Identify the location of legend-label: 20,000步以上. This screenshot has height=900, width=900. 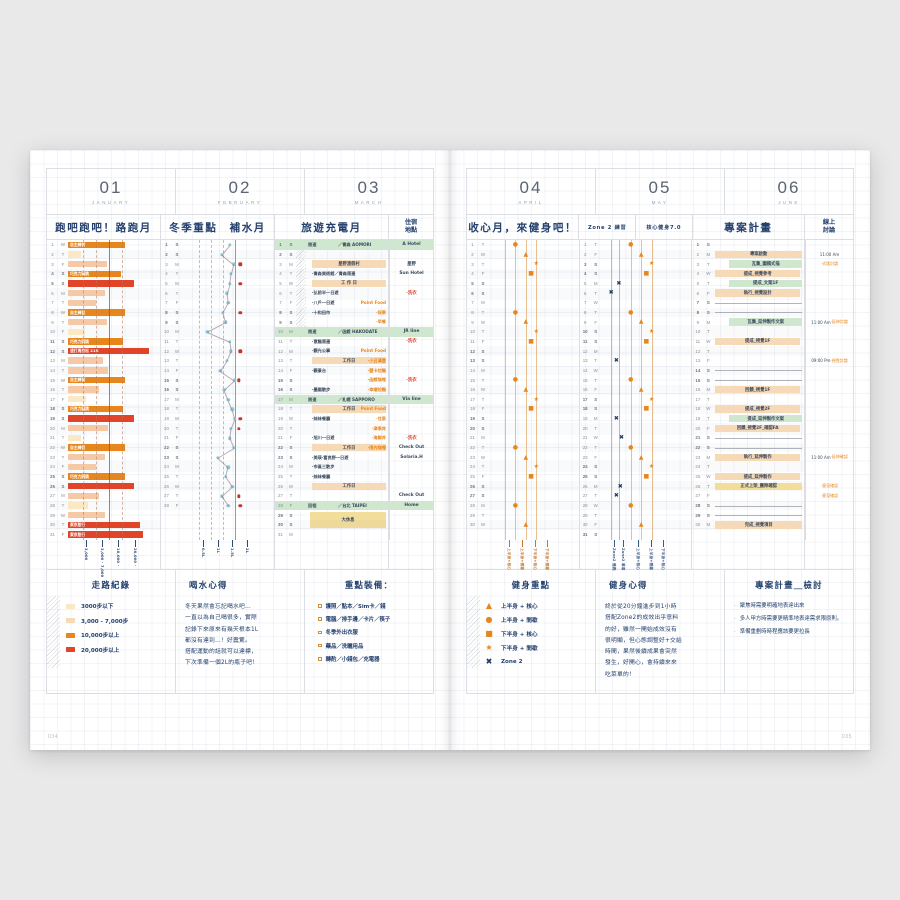
(100, 650).